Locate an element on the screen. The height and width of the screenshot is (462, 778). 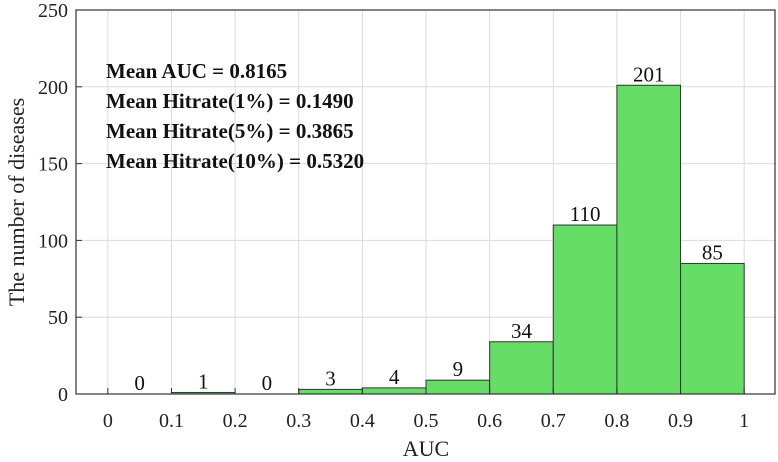
bar-value-label: 9 is located at coordinates (458, 369).